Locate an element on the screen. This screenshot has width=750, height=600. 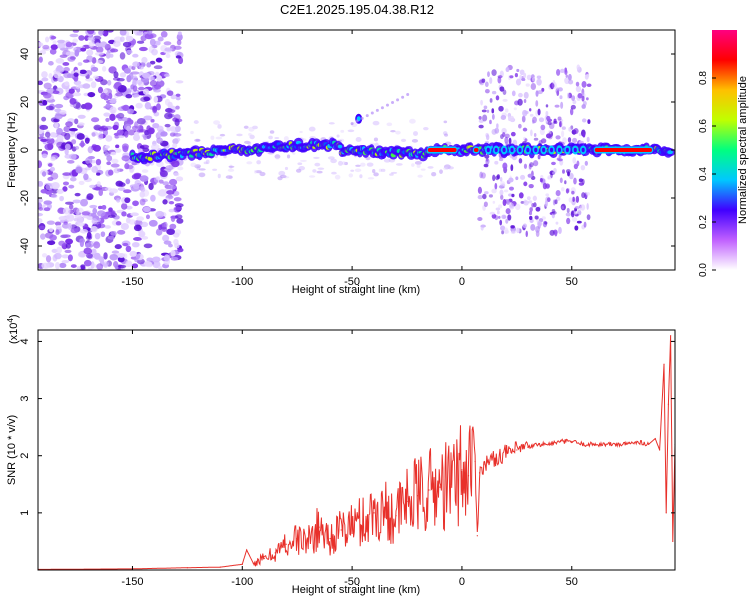
spectrogram-x-tick-label: -100 is located at coordinates (242, 282).